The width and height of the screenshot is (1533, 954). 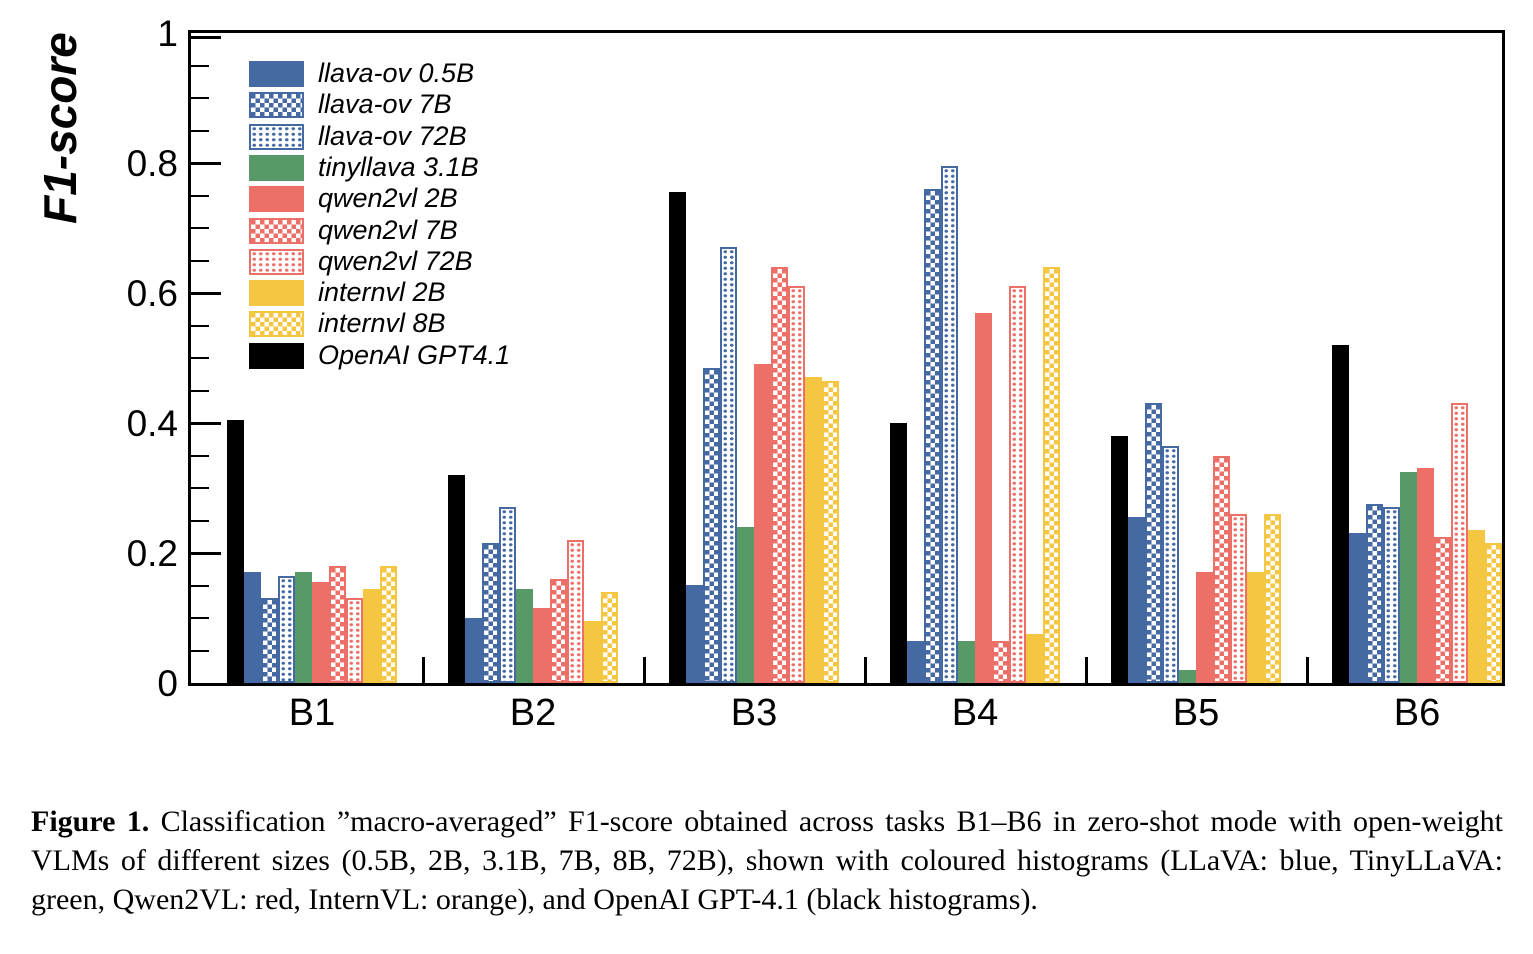 I want to click on llava-ov-0-5b-bar-b5, so click(x=1136, y=600).